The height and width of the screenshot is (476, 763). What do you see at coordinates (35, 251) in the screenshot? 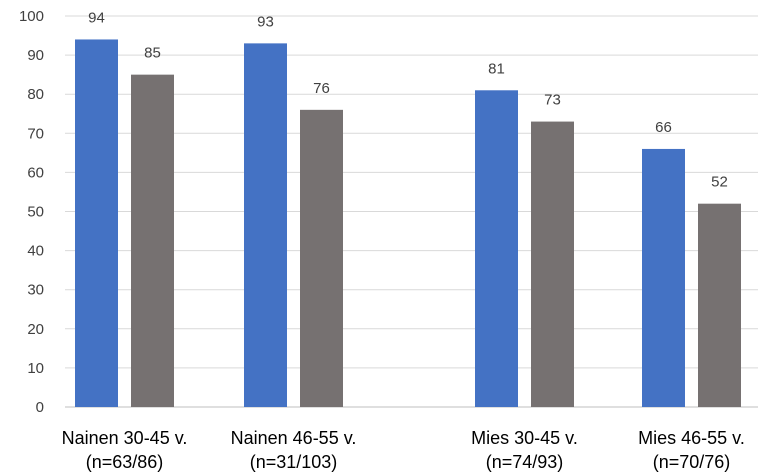
I see `y-tick-label: 40` at bounding box center [35, 251].